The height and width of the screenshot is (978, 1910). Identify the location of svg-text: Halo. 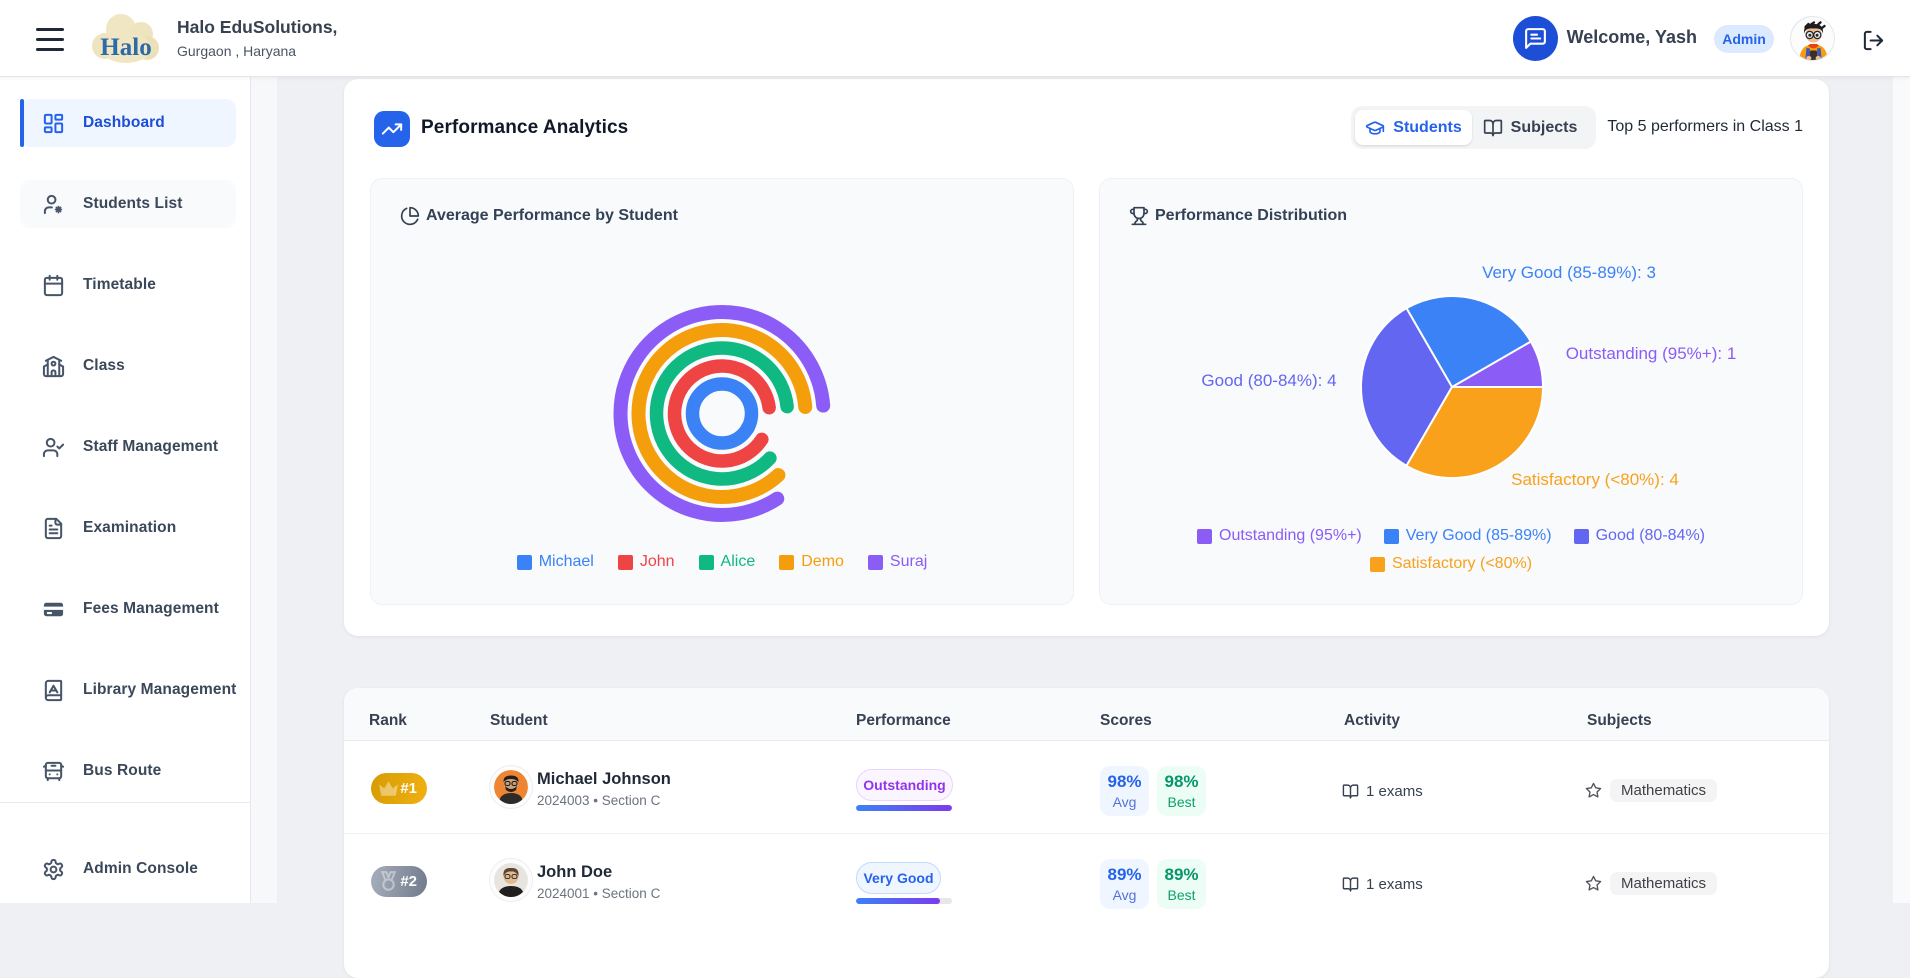
(125, 47).